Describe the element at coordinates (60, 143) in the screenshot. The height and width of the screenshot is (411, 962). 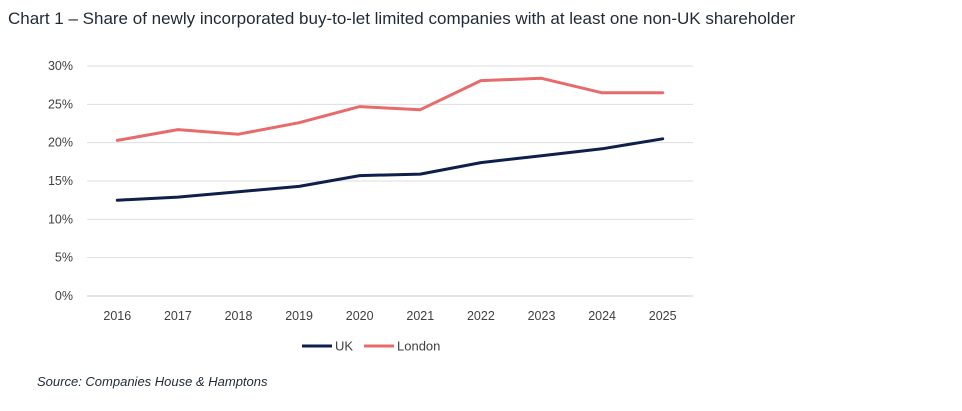
I see `y-tick-label: 20%` at that location.